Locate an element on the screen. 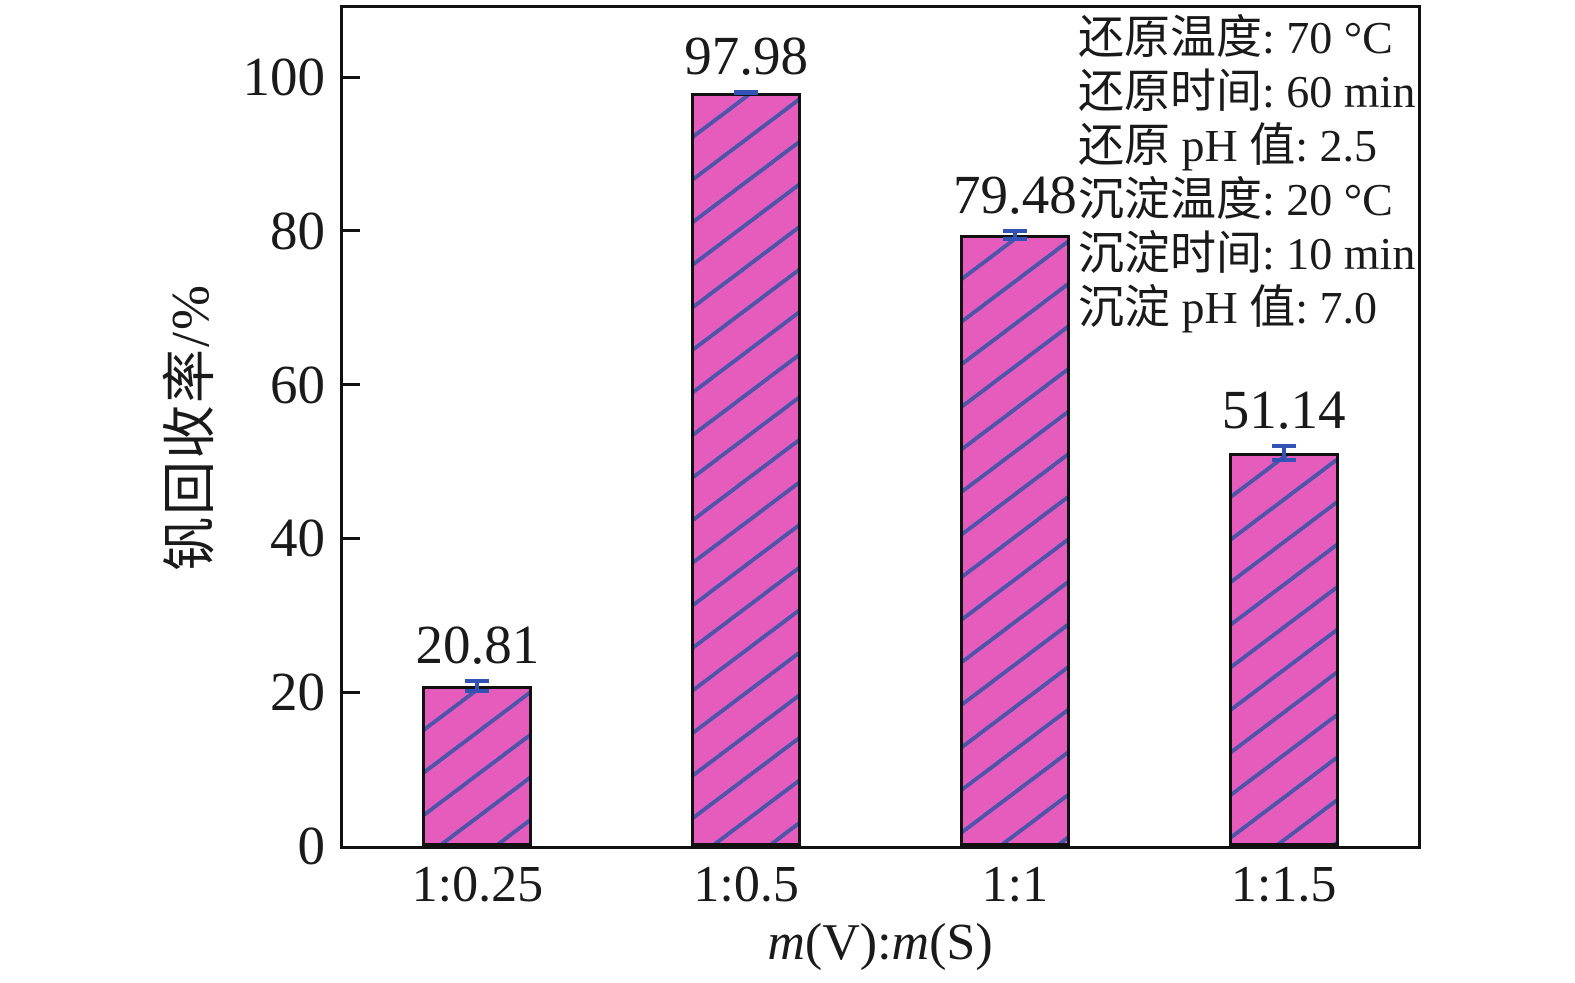  annotation-line: 还原温度: 70 °C is located at coordinates (1235, 37).